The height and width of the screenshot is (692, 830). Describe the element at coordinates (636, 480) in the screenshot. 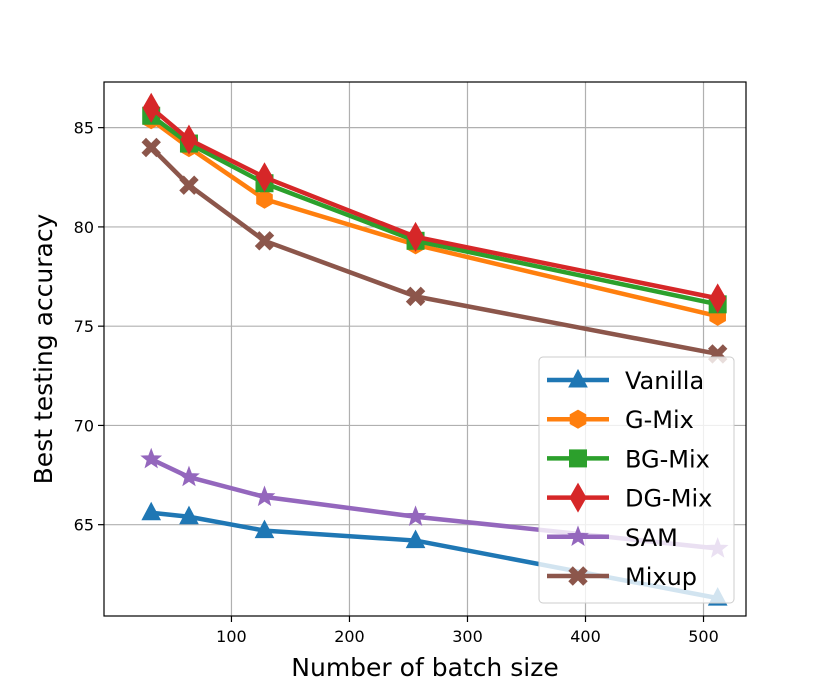

I see `legend: Vanilla G-Mix BG-Mix DG-Mix SAM Mixup` at that location.